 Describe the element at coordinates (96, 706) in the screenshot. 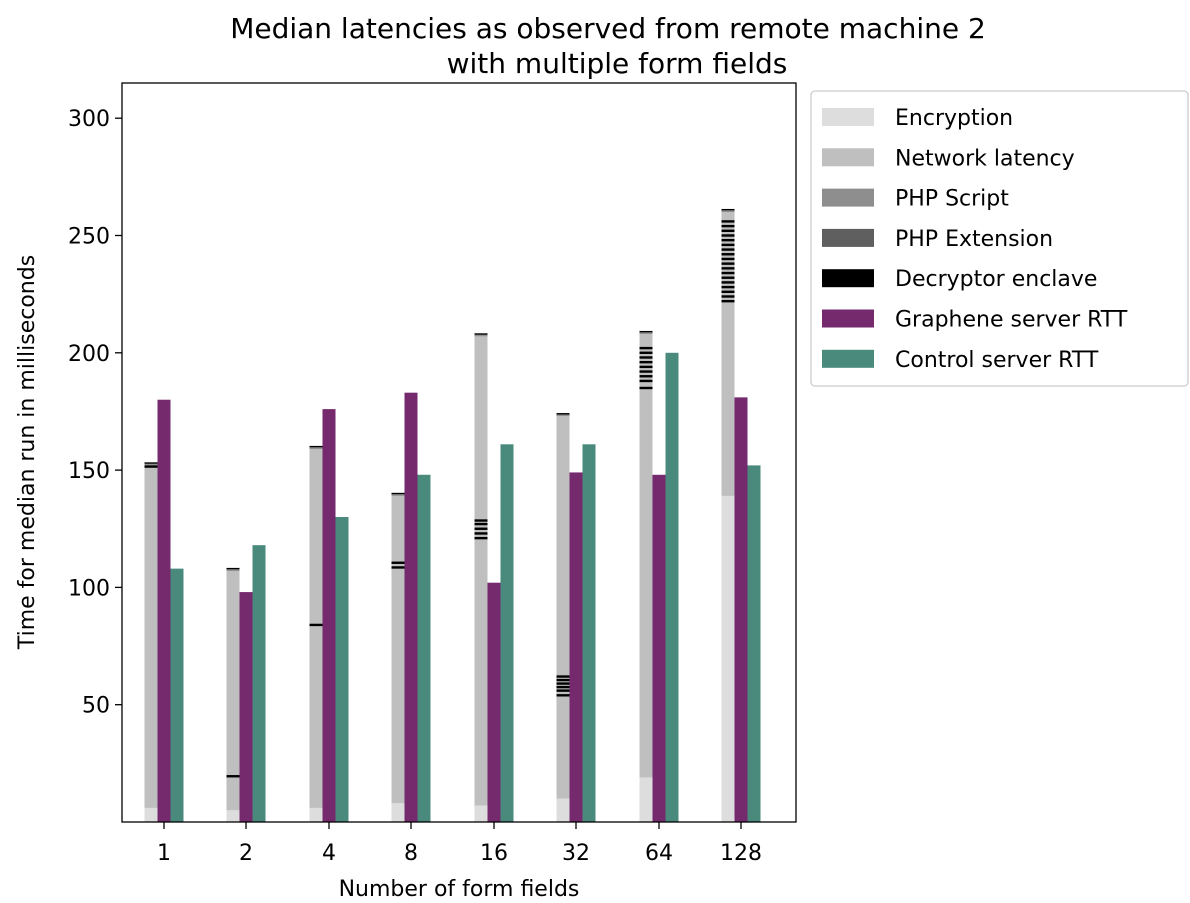

I see `y-tick-label-50: 50` at that location.